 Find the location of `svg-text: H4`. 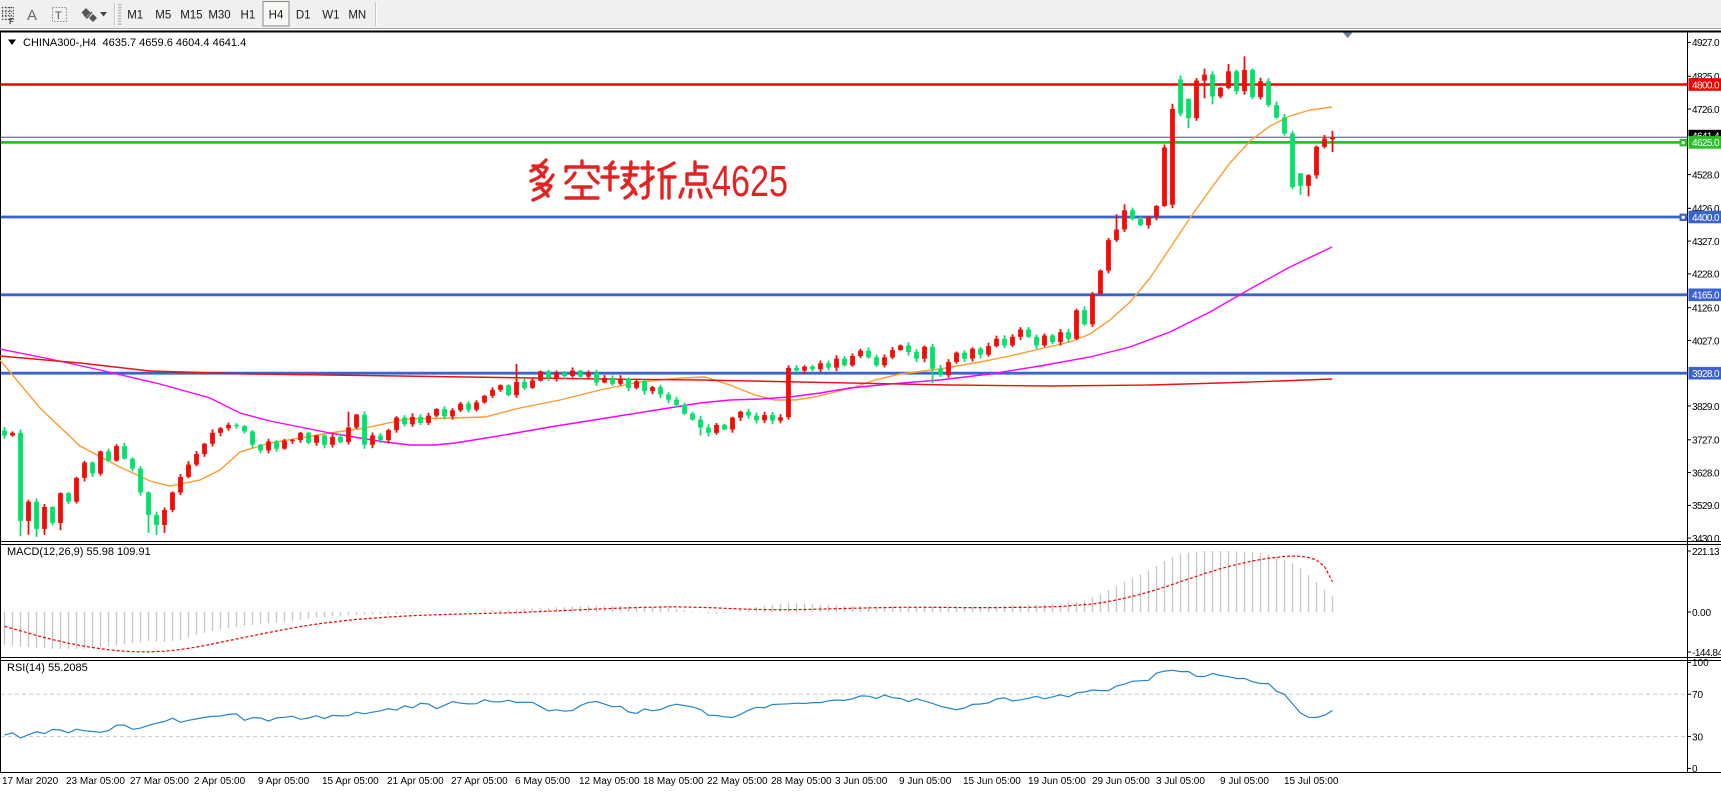

svg-text: H4 is located at coordinates (276, 16).